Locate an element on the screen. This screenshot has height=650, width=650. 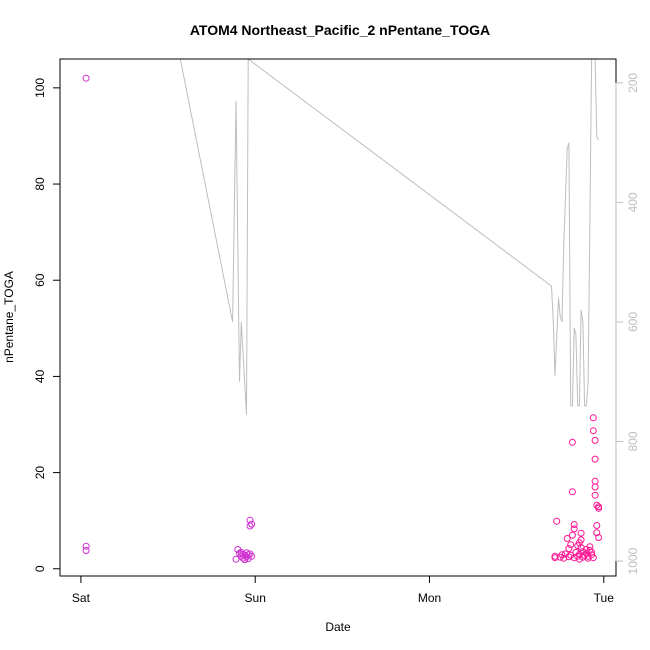
x-axis-label: Date is located at coordinates (338, 627).